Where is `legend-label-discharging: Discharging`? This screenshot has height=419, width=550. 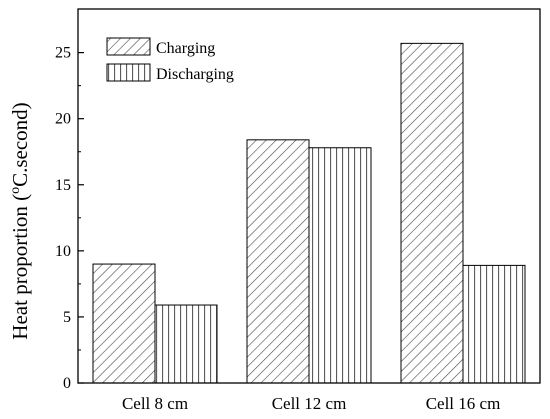 legend-label-discharging: Discharging is located at coordinates (195, 74).